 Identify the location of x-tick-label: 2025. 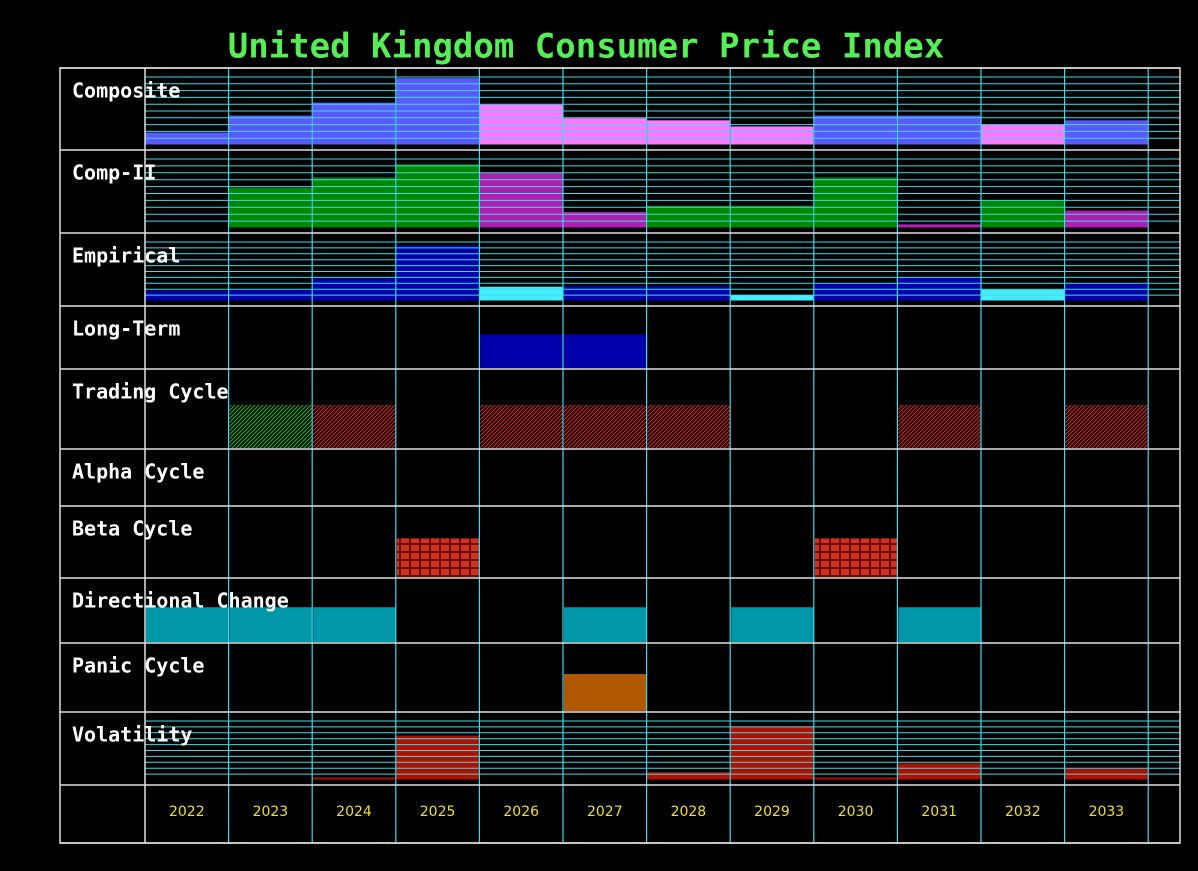
(438, 812).